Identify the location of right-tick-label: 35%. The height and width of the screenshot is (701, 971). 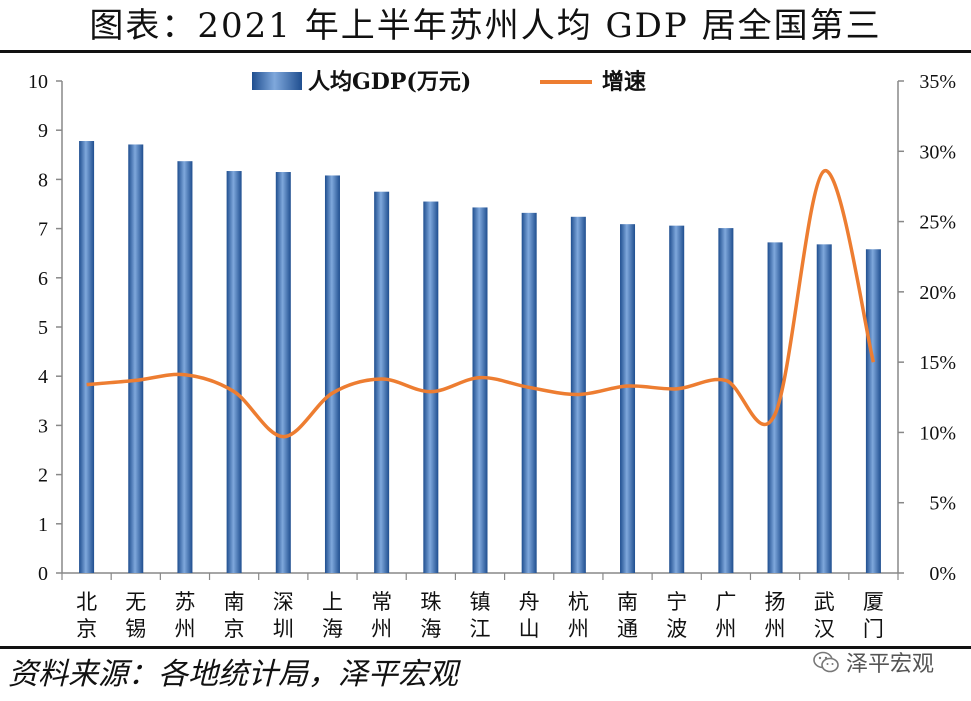
(937, 82).